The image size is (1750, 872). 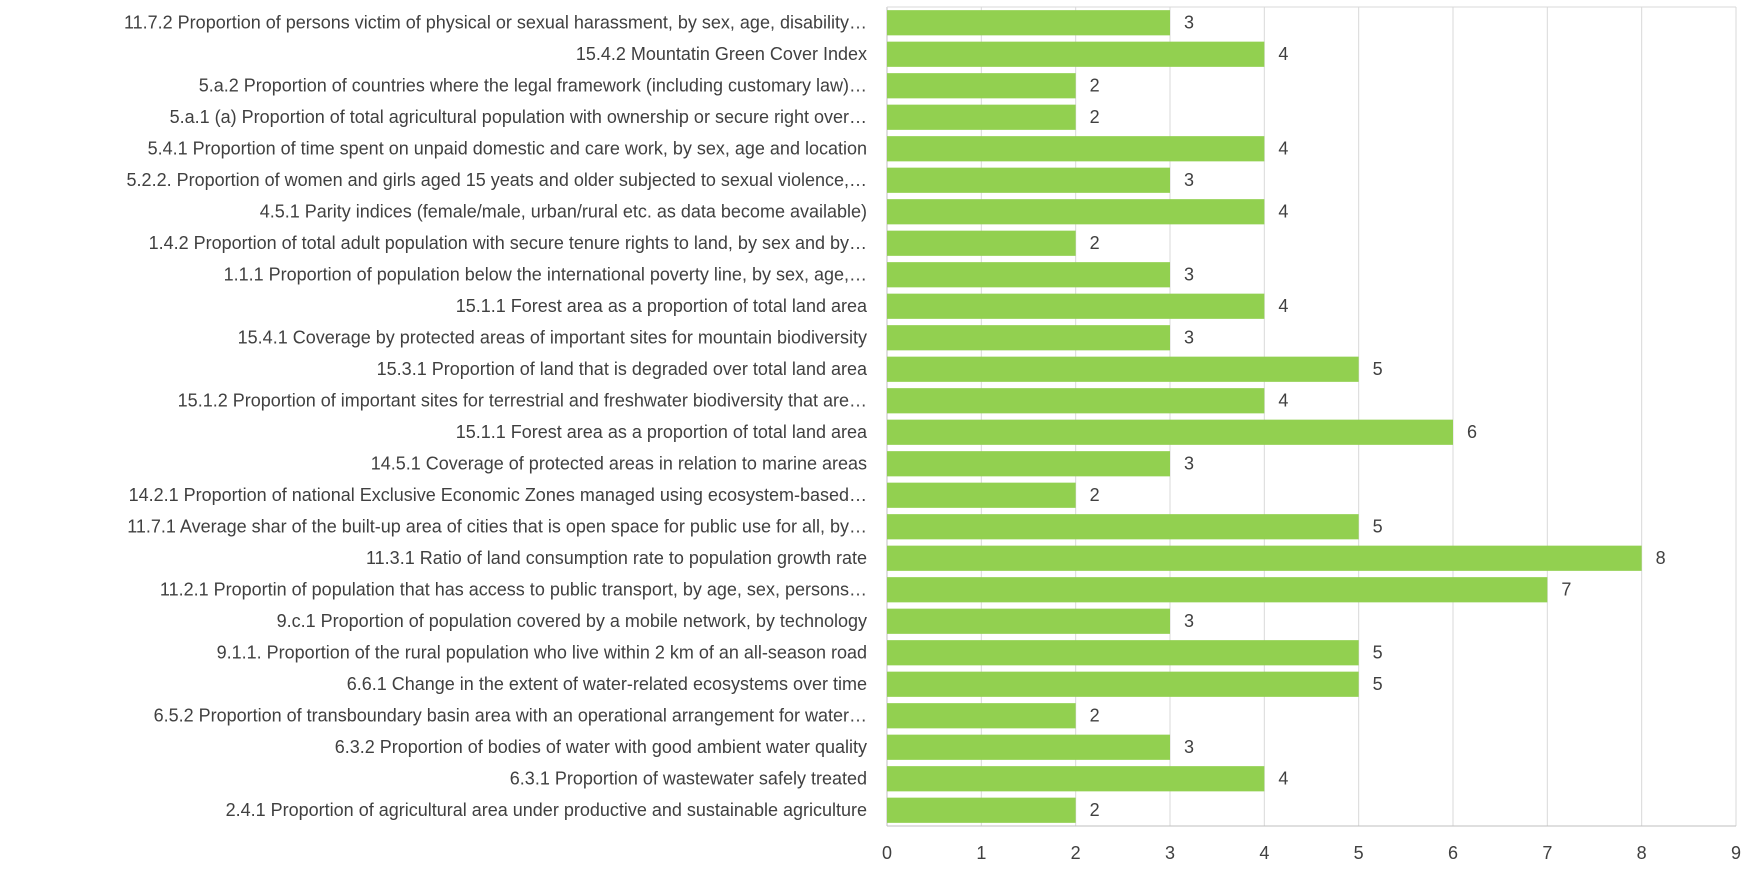 I want to click on x-tick-label: 7, so click(x=1547, y=853).